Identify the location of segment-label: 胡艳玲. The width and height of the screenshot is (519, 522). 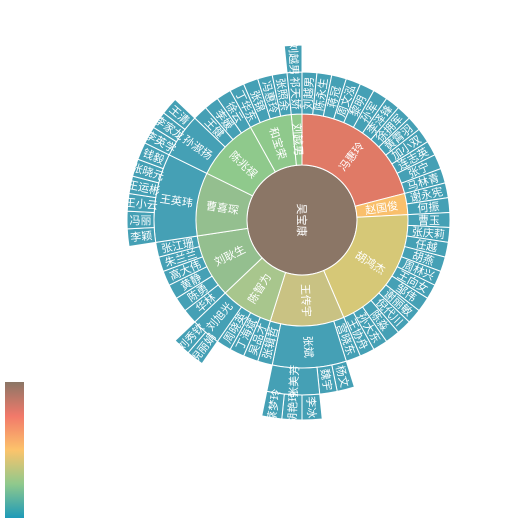
(293, 407).